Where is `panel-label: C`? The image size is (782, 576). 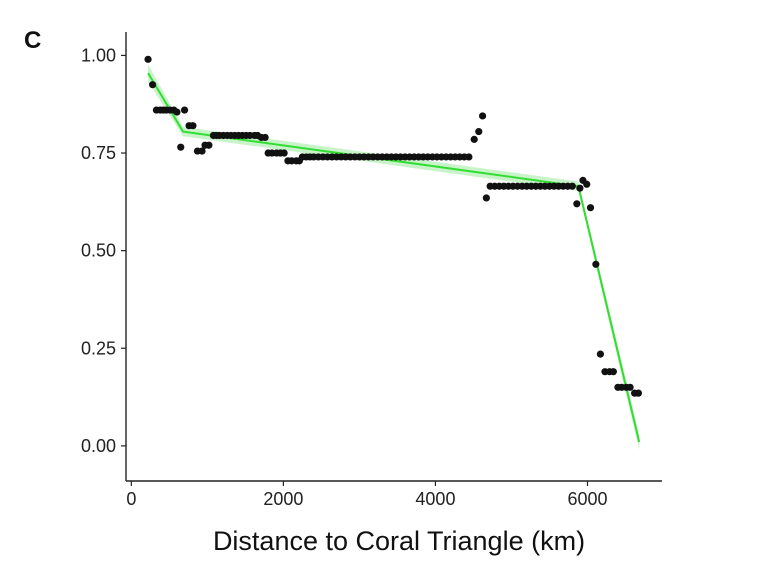 panel-label: C is located at coordinates (33, 40).